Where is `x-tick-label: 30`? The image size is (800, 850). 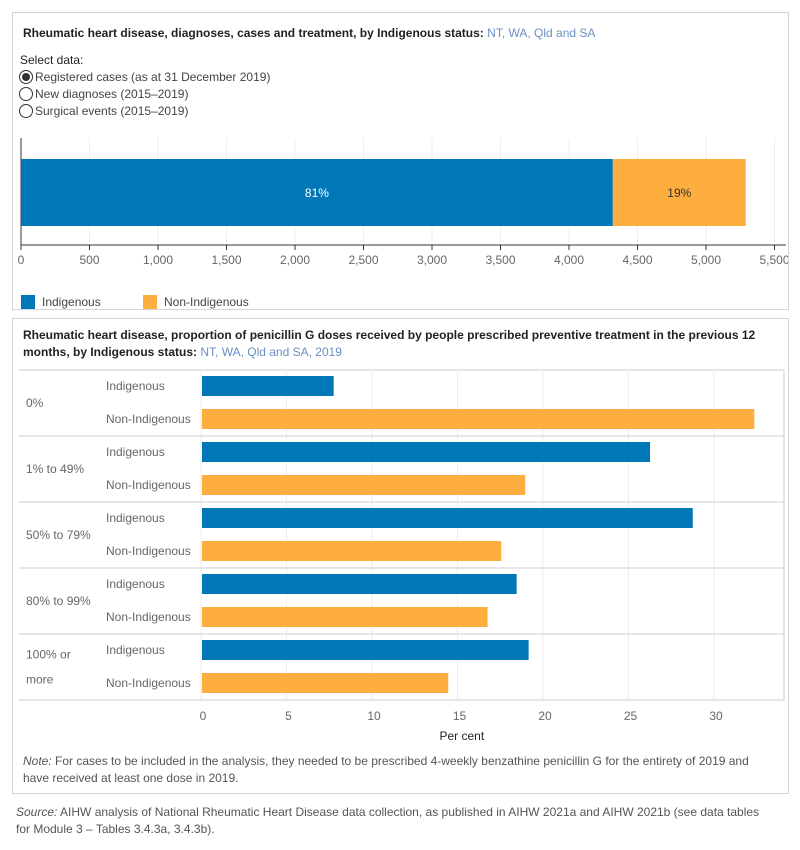
x-tick-label: 30 is located at coordinates (716, 716).